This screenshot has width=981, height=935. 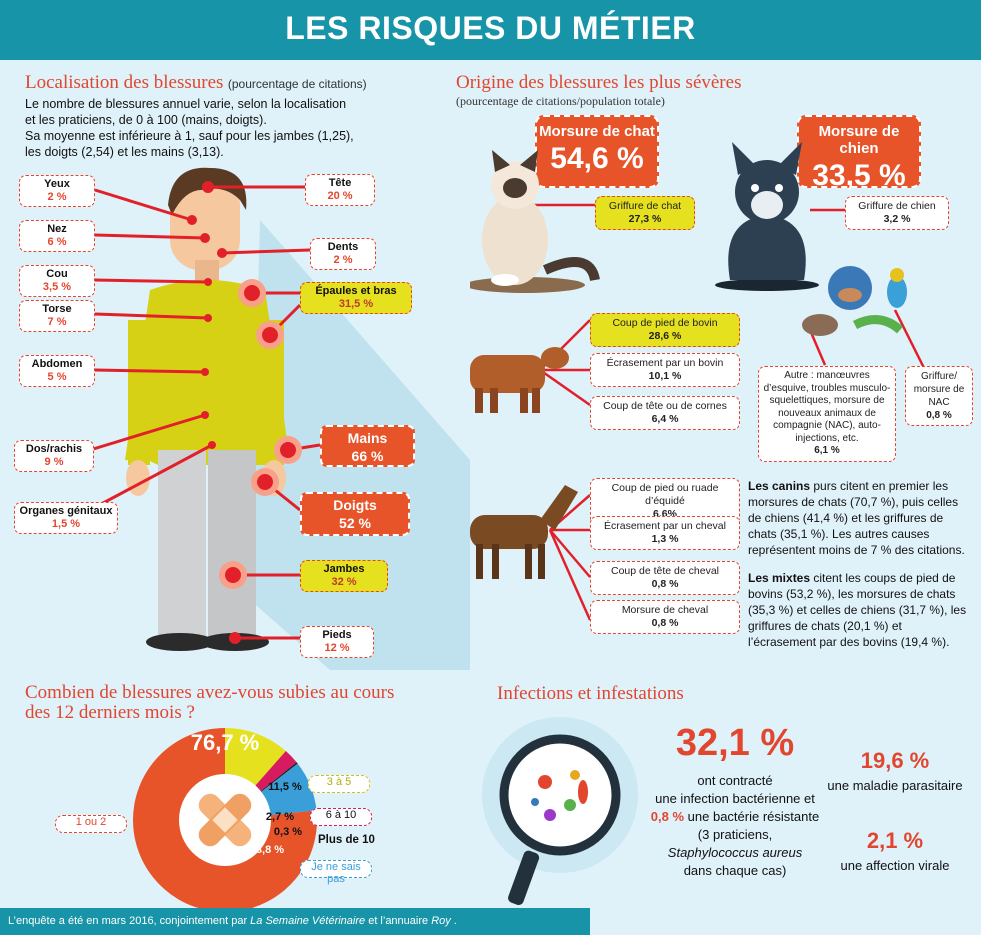 I want to click on tag-organes: Organes génitaux 1,5 %, so click(x=66, y=518).